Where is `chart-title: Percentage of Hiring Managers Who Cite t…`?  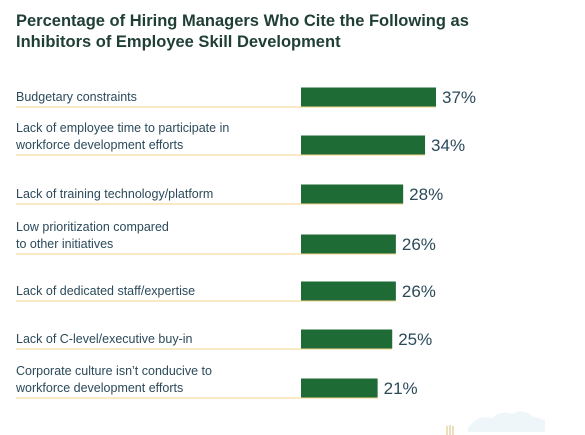
chart-title: Percentage of Hiring Managers Who Cite t… is located at coordinates (242, 31).